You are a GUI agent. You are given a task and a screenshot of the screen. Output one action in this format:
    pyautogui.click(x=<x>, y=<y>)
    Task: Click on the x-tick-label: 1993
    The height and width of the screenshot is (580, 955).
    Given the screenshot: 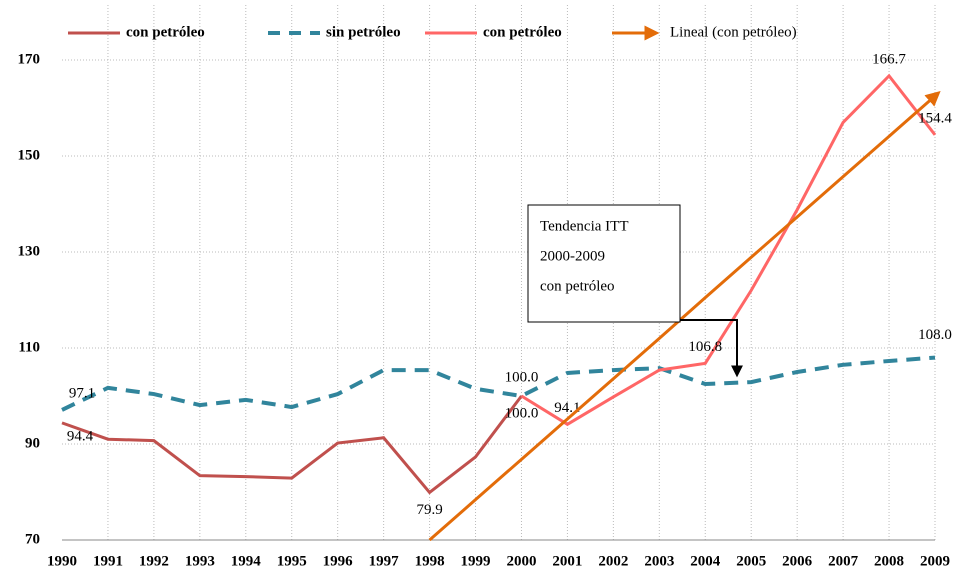 What is the action you would take?
    pyautogui.click(x=200, y=561)
    